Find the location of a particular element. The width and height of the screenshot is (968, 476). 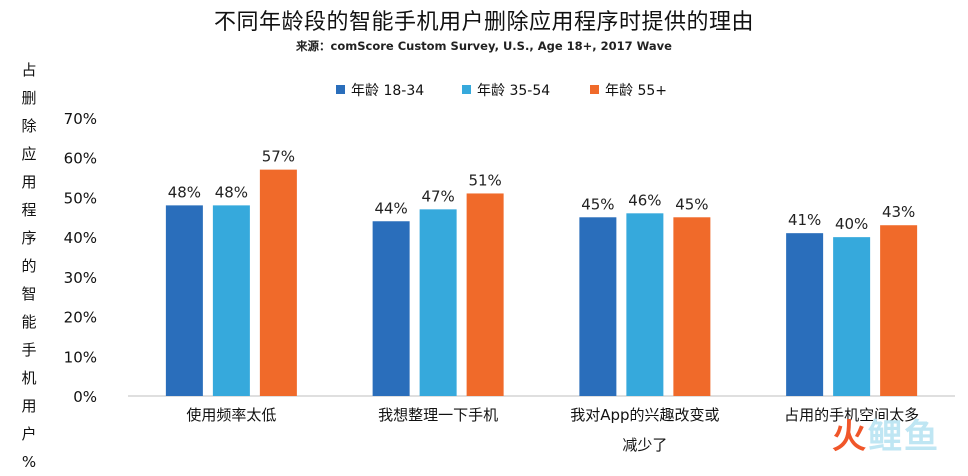

legend-label: 年龄 18-34 is located at coordinates (387, 91).